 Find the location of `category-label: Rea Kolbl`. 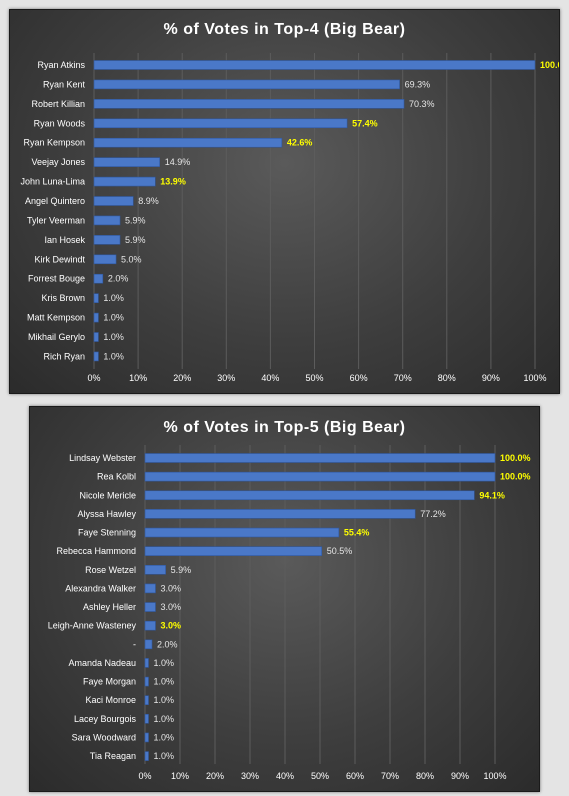

category-label: Rea Kolbl is located at coordinates (116, 477).